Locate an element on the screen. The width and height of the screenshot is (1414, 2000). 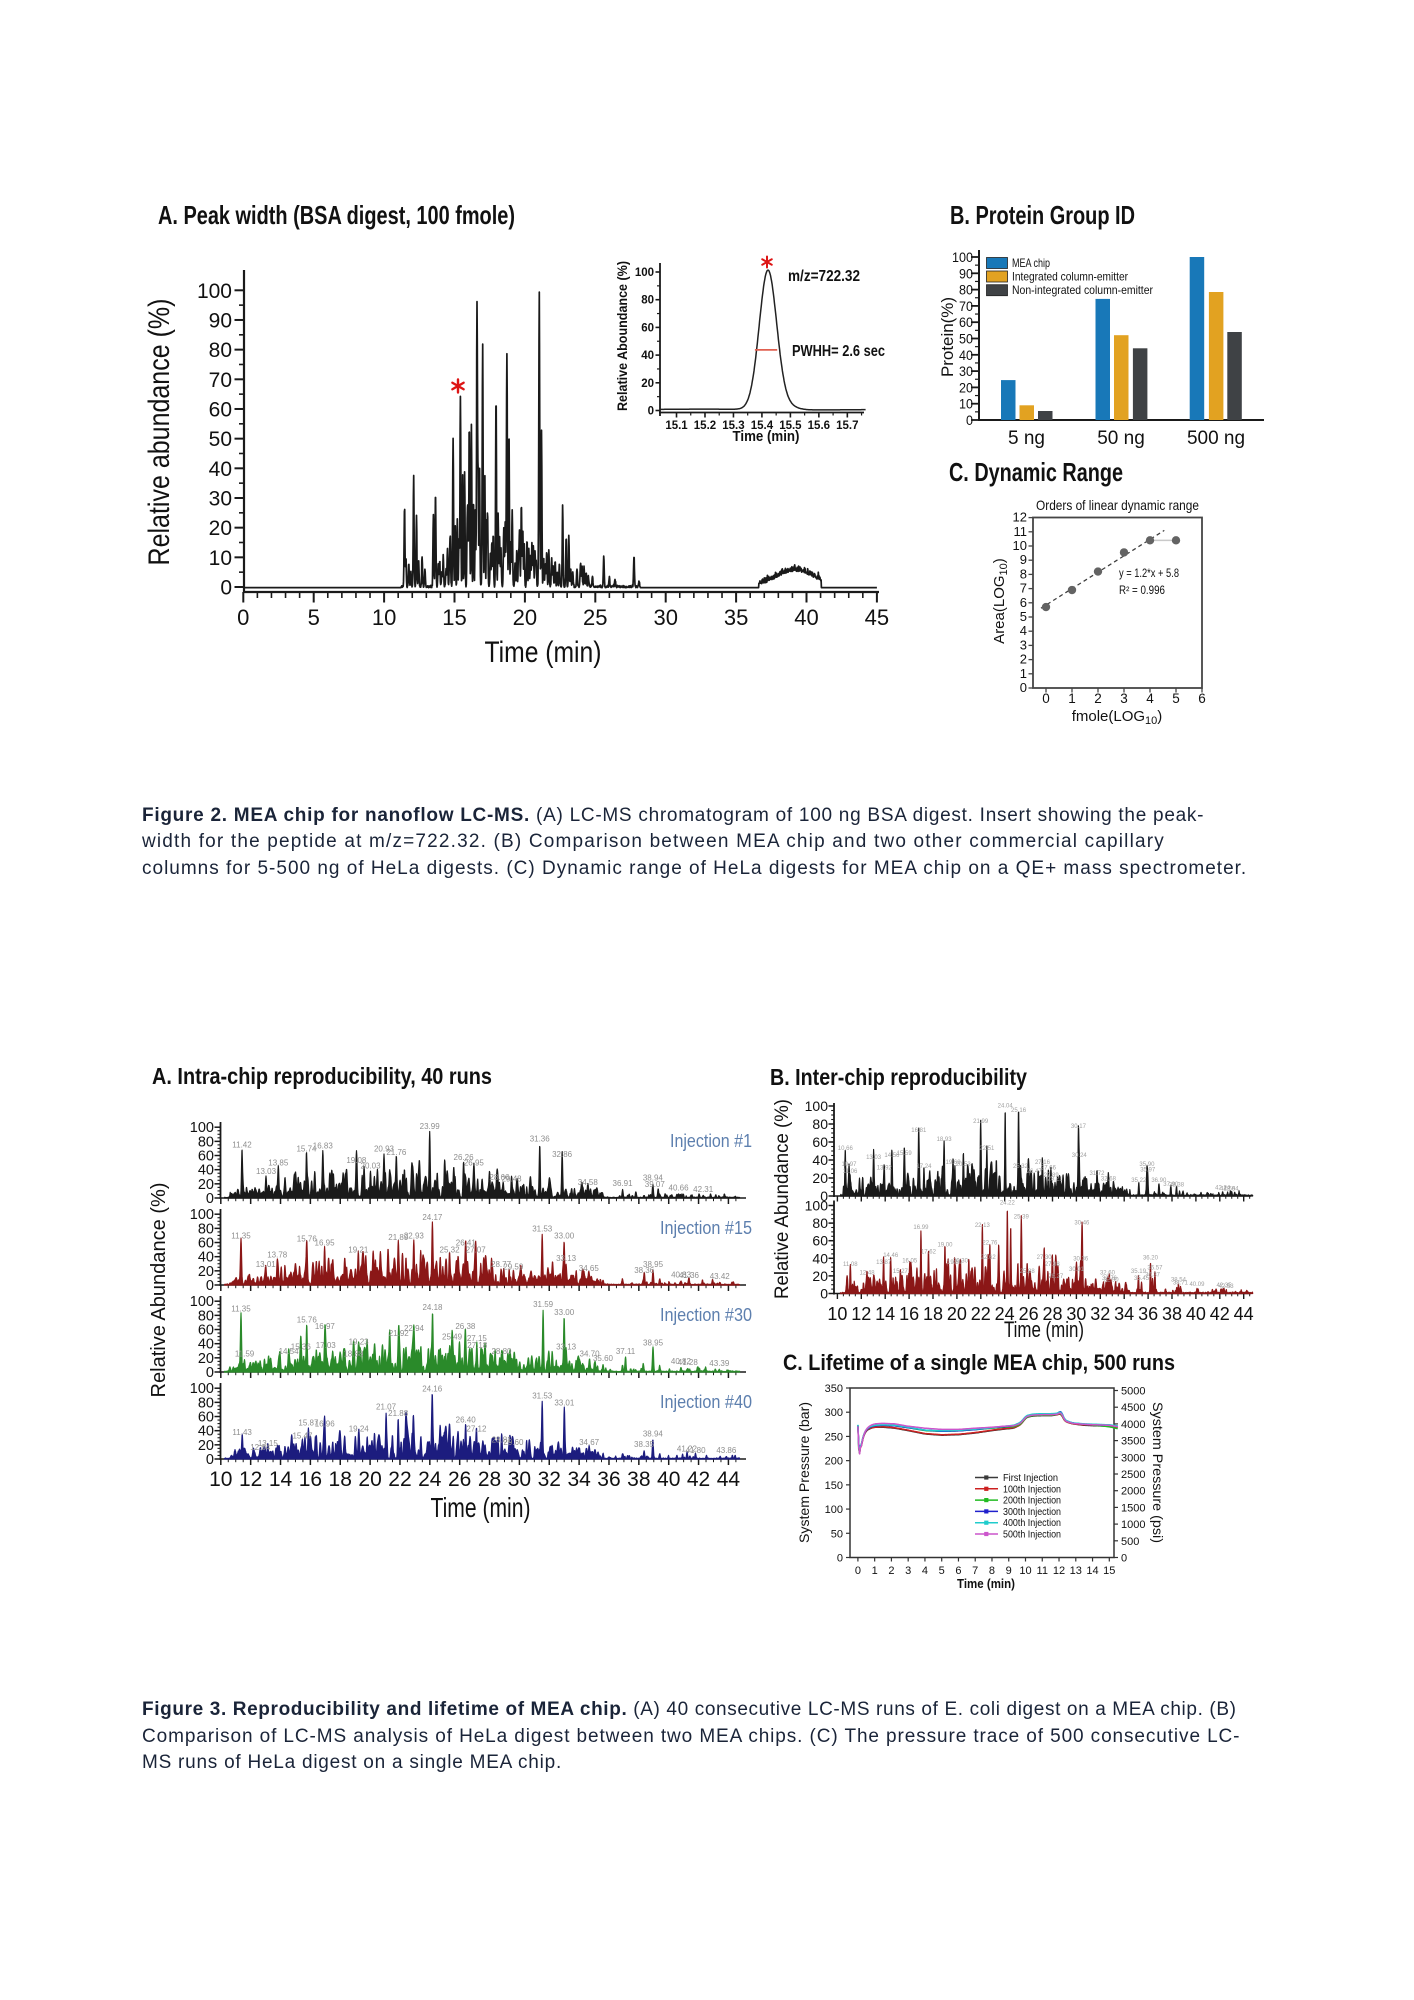
svg-text: 11.08 is located at coordinates (850, 1265).